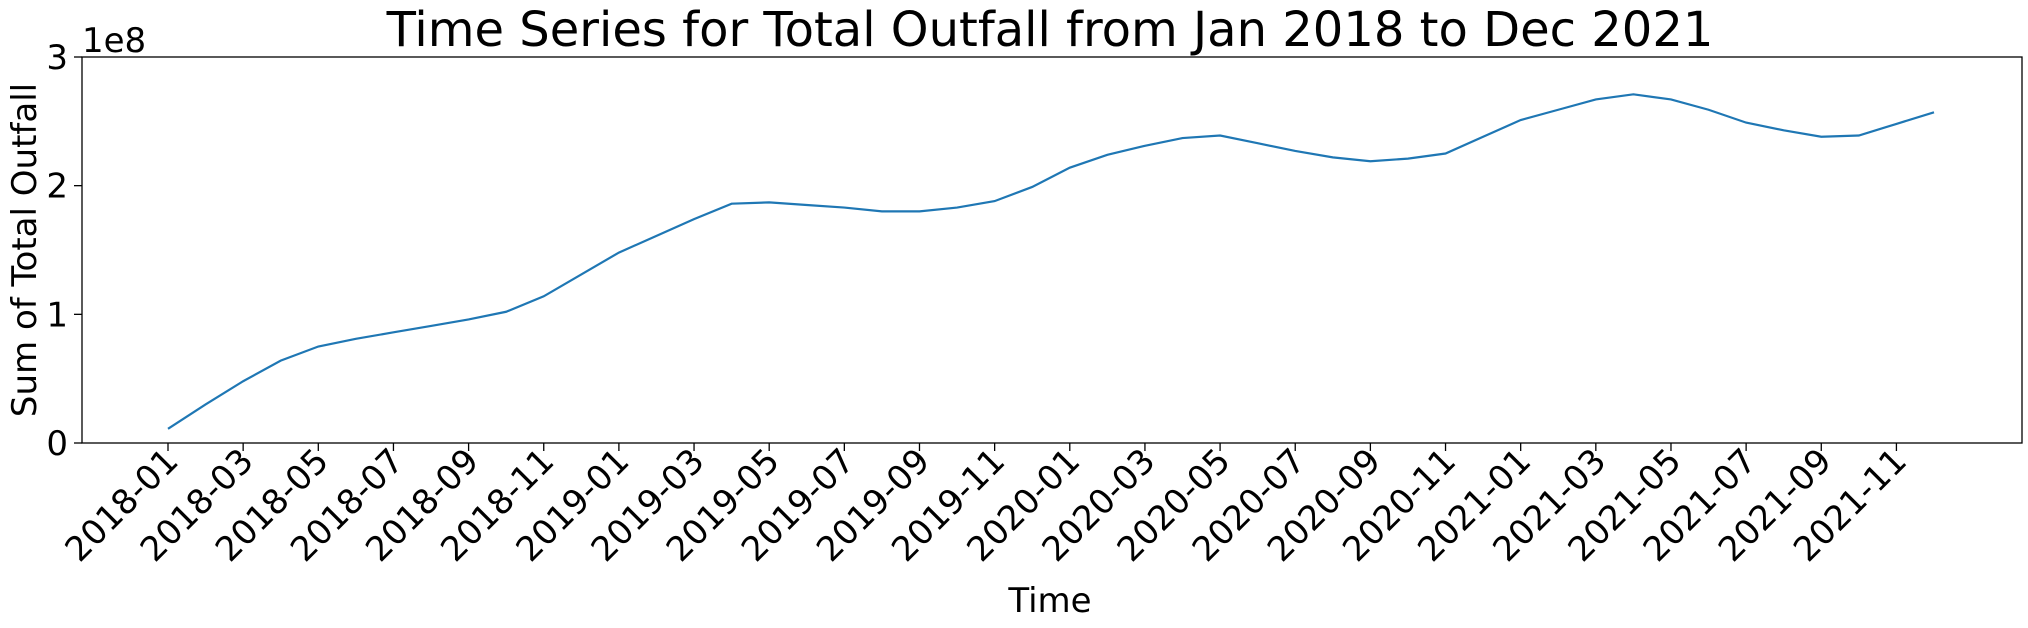  What do you see at coordinates (57, 58) in the screenshot?
I see `y-tick-label: 3` at bounding box center [57, 58].